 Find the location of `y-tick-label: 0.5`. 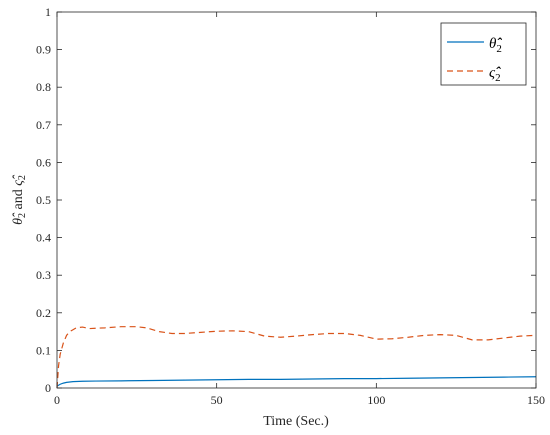

y-tick-label: 0.5 is located at coordinates (43, 200).